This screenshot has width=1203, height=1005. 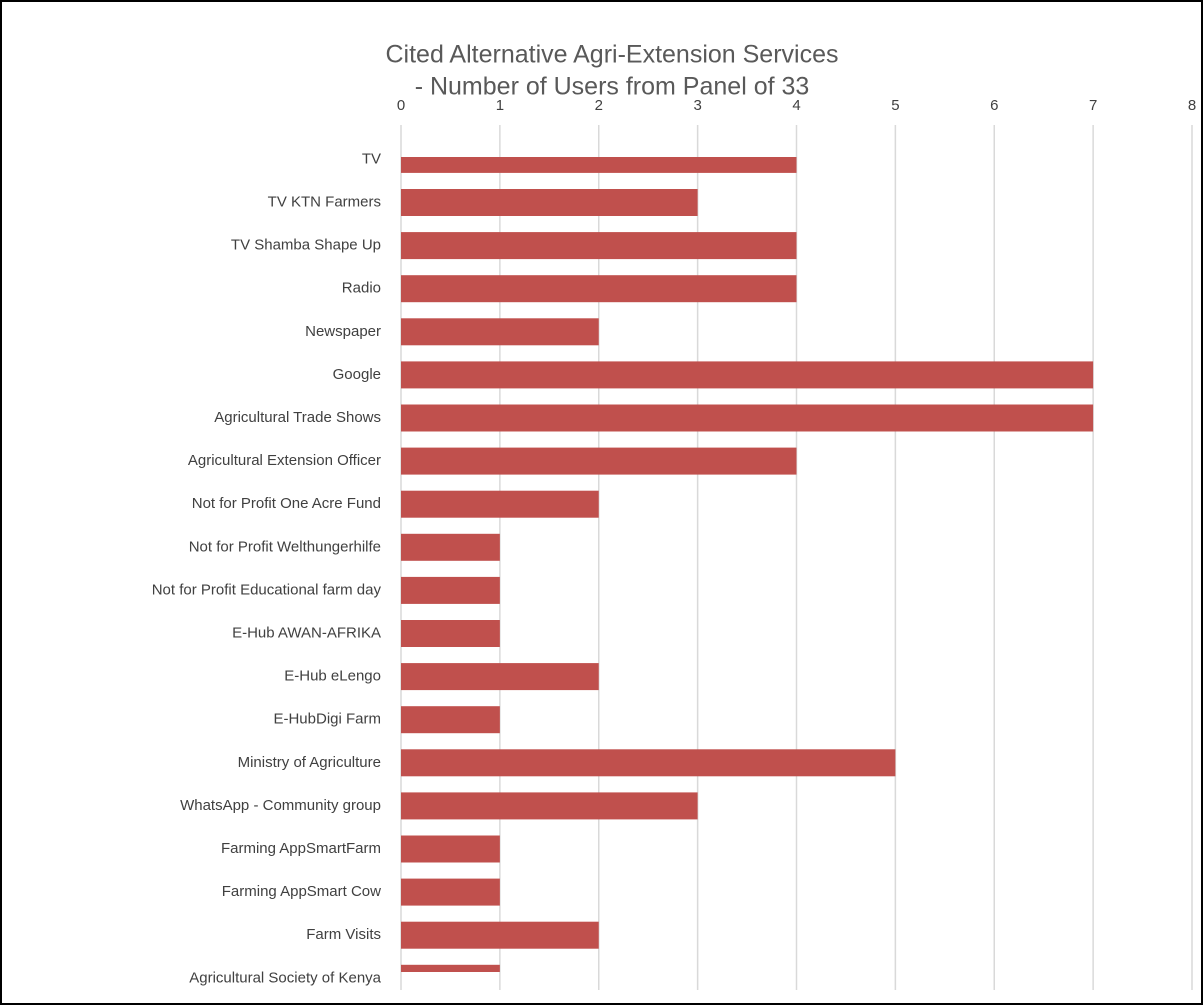 What do you see at coordinates (309, 762) in the screenshot?
I see `y-tick-label: Ministry of Agriculture` at bounding box center [309, 762].